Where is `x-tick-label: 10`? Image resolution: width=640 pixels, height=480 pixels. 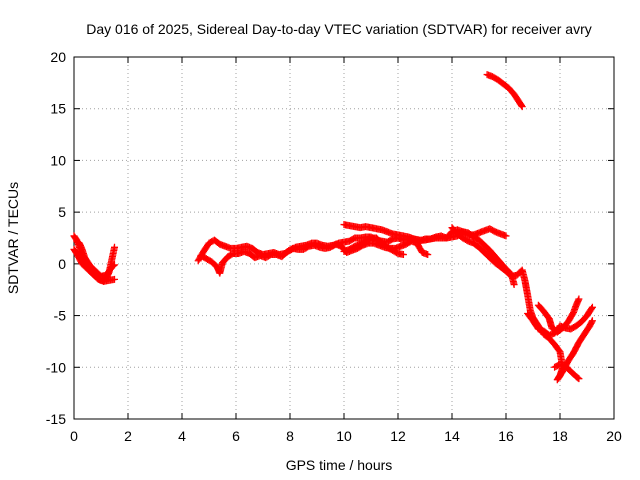
x-tick-label: 10 is located at coordinates (344, 436).